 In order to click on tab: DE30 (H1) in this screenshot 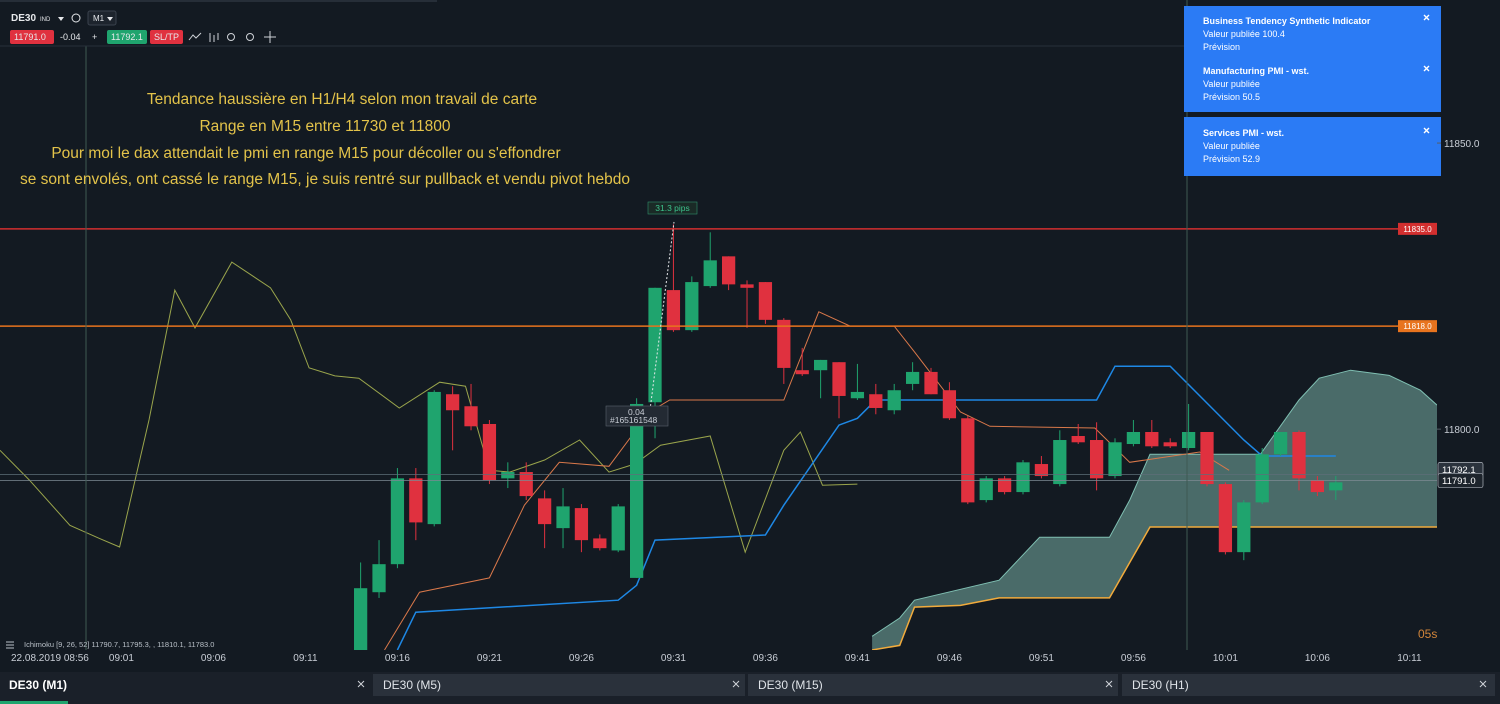, I will do `click(1160, 685)`.